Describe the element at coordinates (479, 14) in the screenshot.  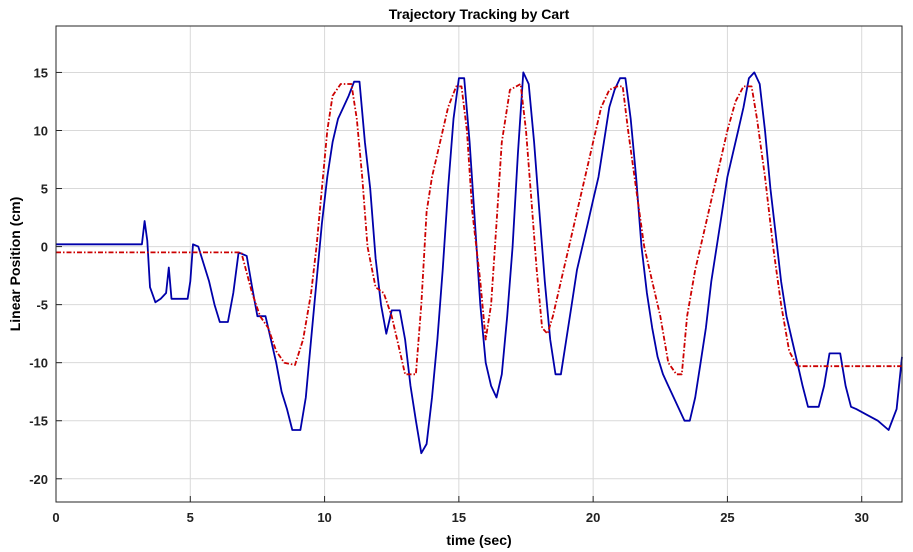
I see `chart-title: Trajectory Tracking by Cart` at that location.